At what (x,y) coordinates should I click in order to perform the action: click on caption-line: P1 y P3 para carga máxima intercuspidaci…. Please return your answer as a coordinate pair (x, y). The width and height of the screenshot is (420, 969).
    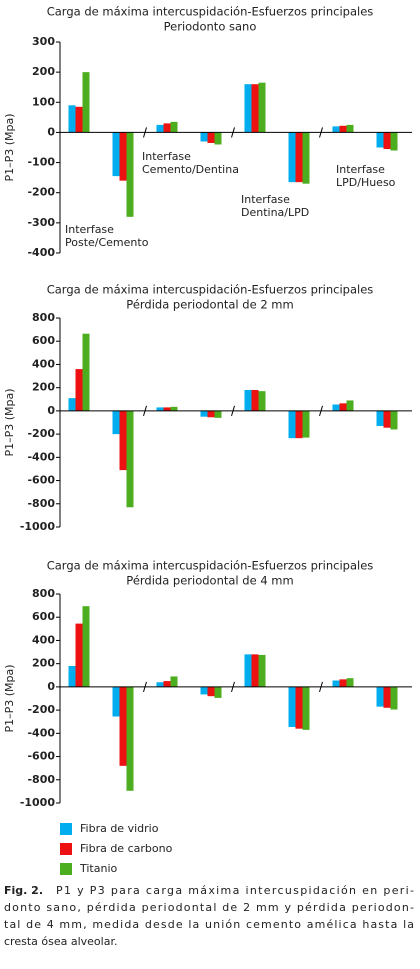
    Looking at the image, I should click on (235, 890).